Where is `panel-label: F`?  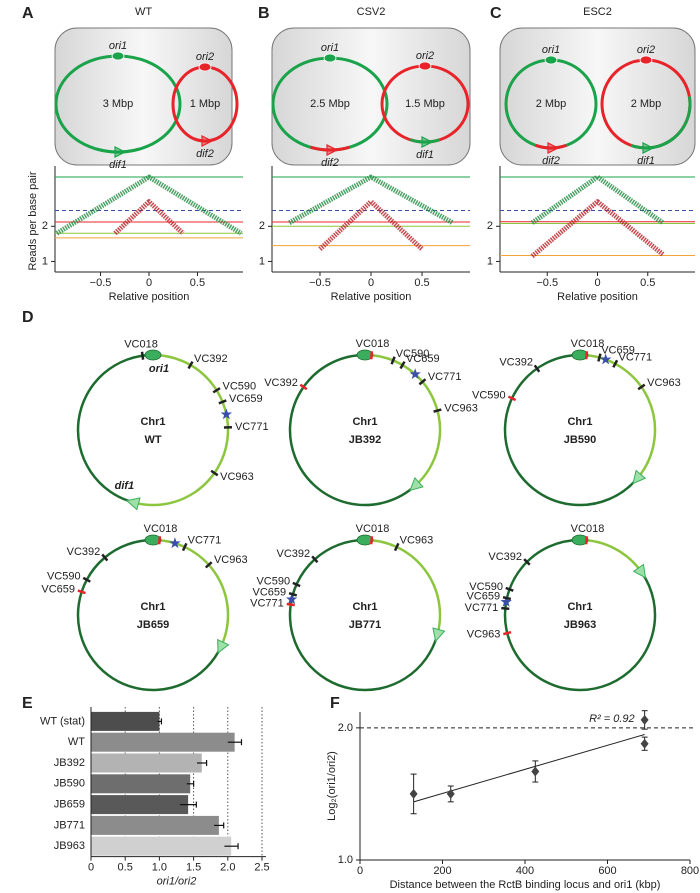 panel-label: F is located at coordinates (335, 703).